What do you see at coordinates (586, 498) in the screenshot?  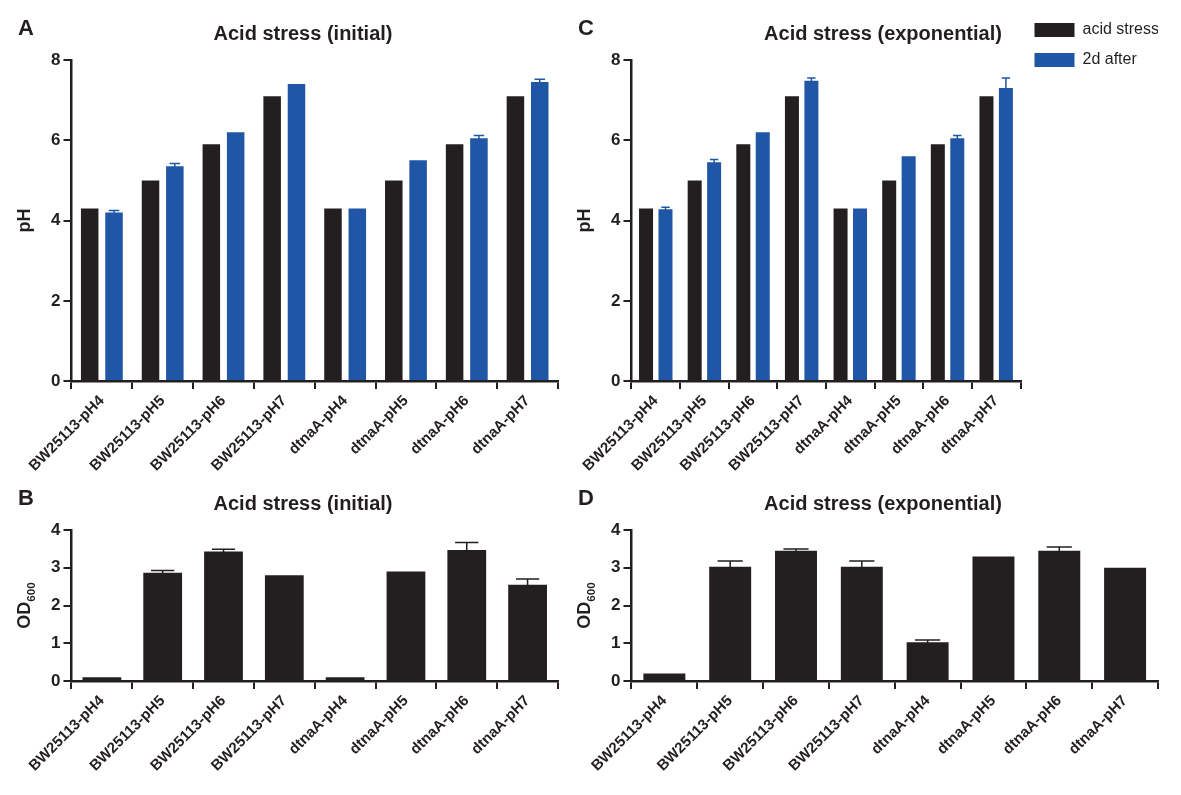 I see `text: D` at bounding box center [586, 498].